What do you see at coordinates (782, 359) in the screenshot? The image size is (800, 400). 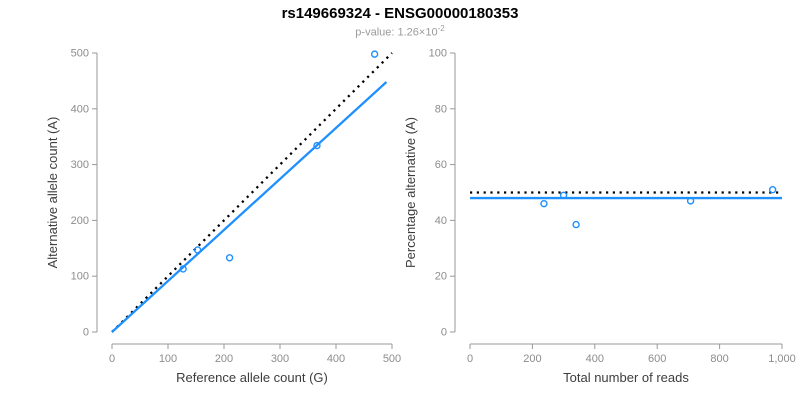 I see `x-tick-label: 1,000` at bounding box center [782, 359].